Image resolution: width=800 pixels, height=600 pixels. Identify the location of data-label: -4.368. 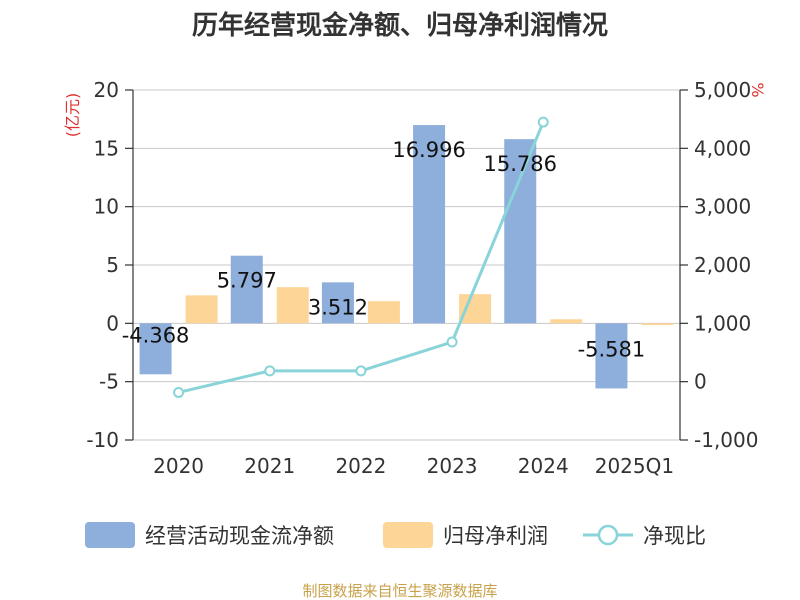
(156, 335).